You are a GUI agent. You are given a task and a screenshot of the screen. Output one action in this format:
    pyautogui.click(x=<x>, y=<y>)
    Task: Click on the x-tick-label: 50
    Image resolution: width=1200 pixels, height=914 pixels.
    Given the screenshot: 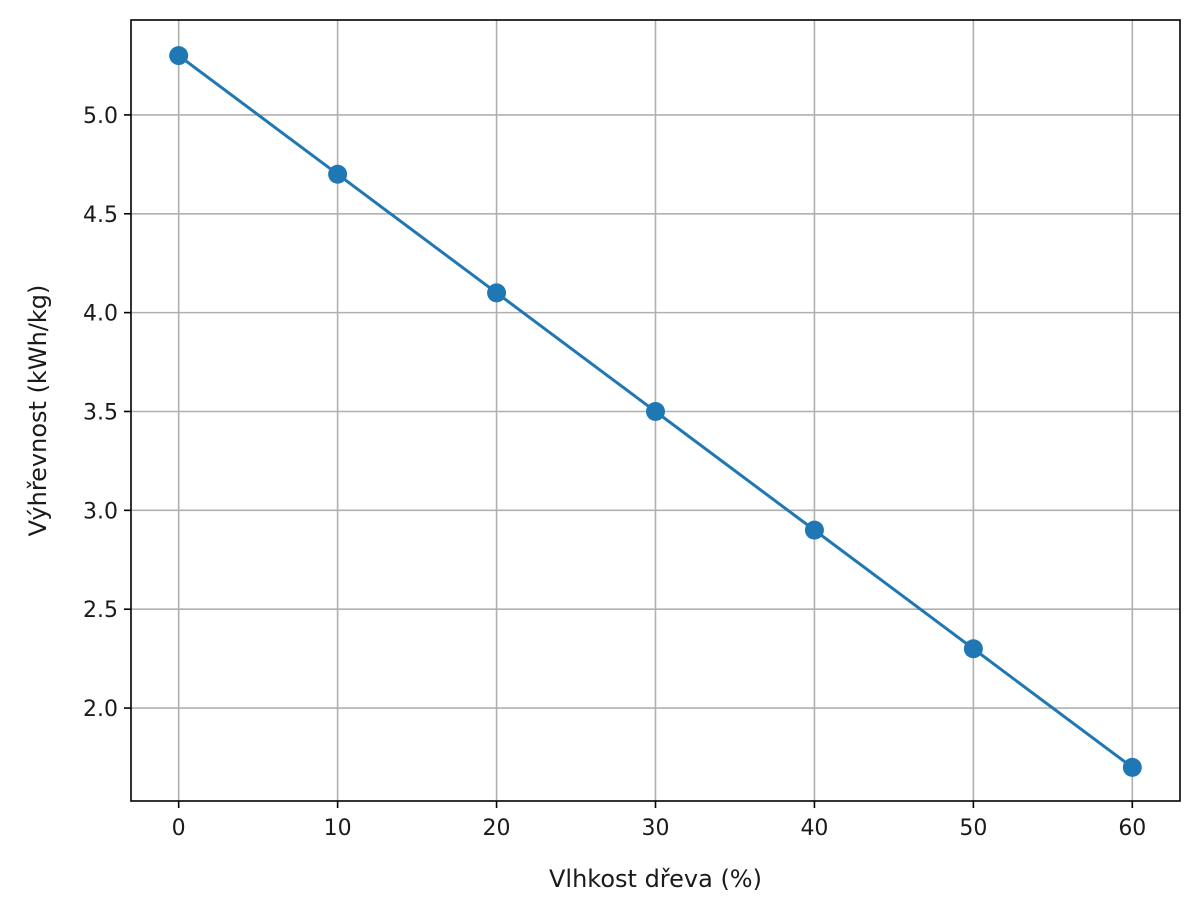 What is the action you would take?
    pyautogui.click(x=973, y=828)
    